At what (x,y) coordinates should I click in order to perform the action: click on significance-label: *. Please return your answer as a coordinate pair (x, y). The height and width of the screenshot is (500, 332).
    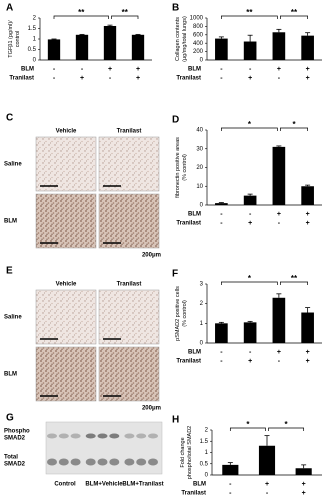
    Looking at the image, I should click on (250, 124).